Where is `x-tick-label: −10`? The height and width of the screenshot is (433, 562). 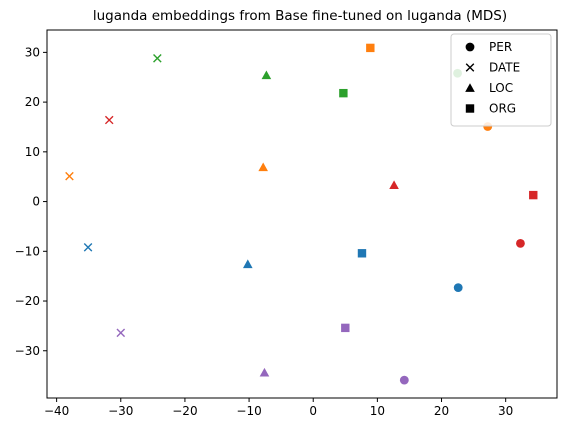
x-tick-label: −10 is located at coordinates (248, 411).